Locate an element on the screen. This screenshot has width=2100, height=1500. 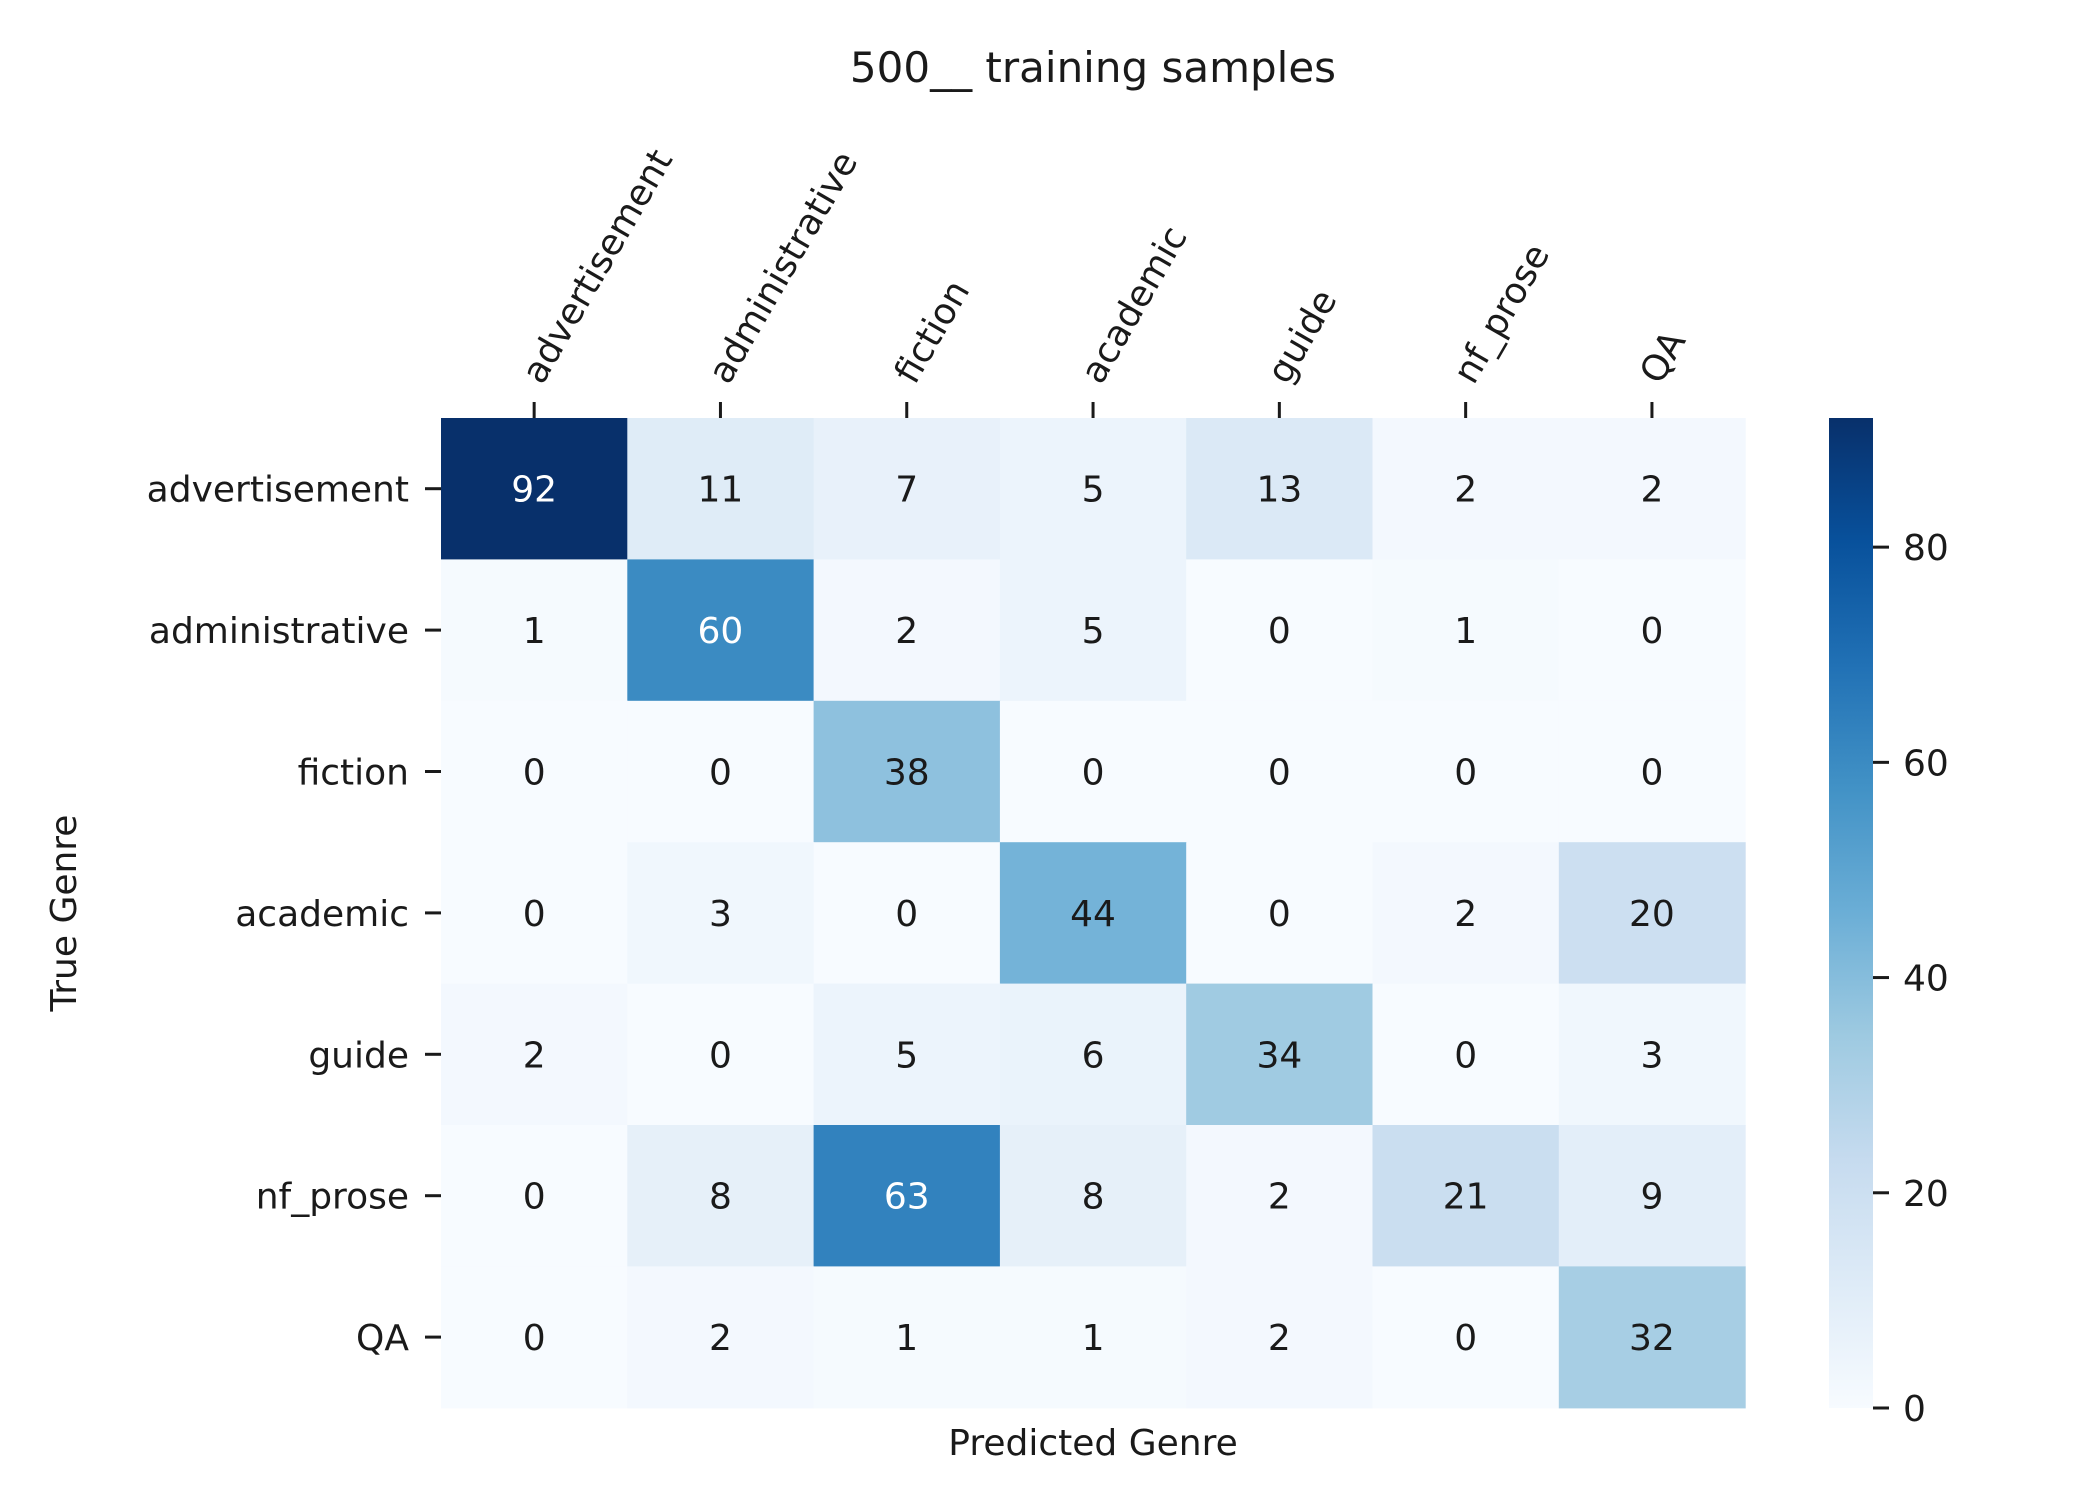
cell-value-label: 60 is located at coordinates (721, 631).